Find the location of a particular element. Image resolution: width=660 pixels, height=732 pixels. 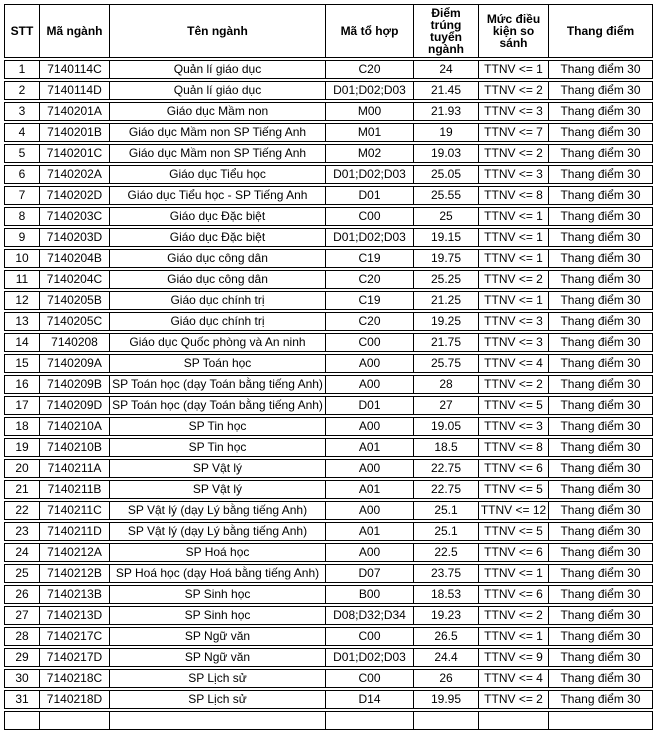

cell-ten-nganh: SP Hoá học is located at coordinates (217, 552).